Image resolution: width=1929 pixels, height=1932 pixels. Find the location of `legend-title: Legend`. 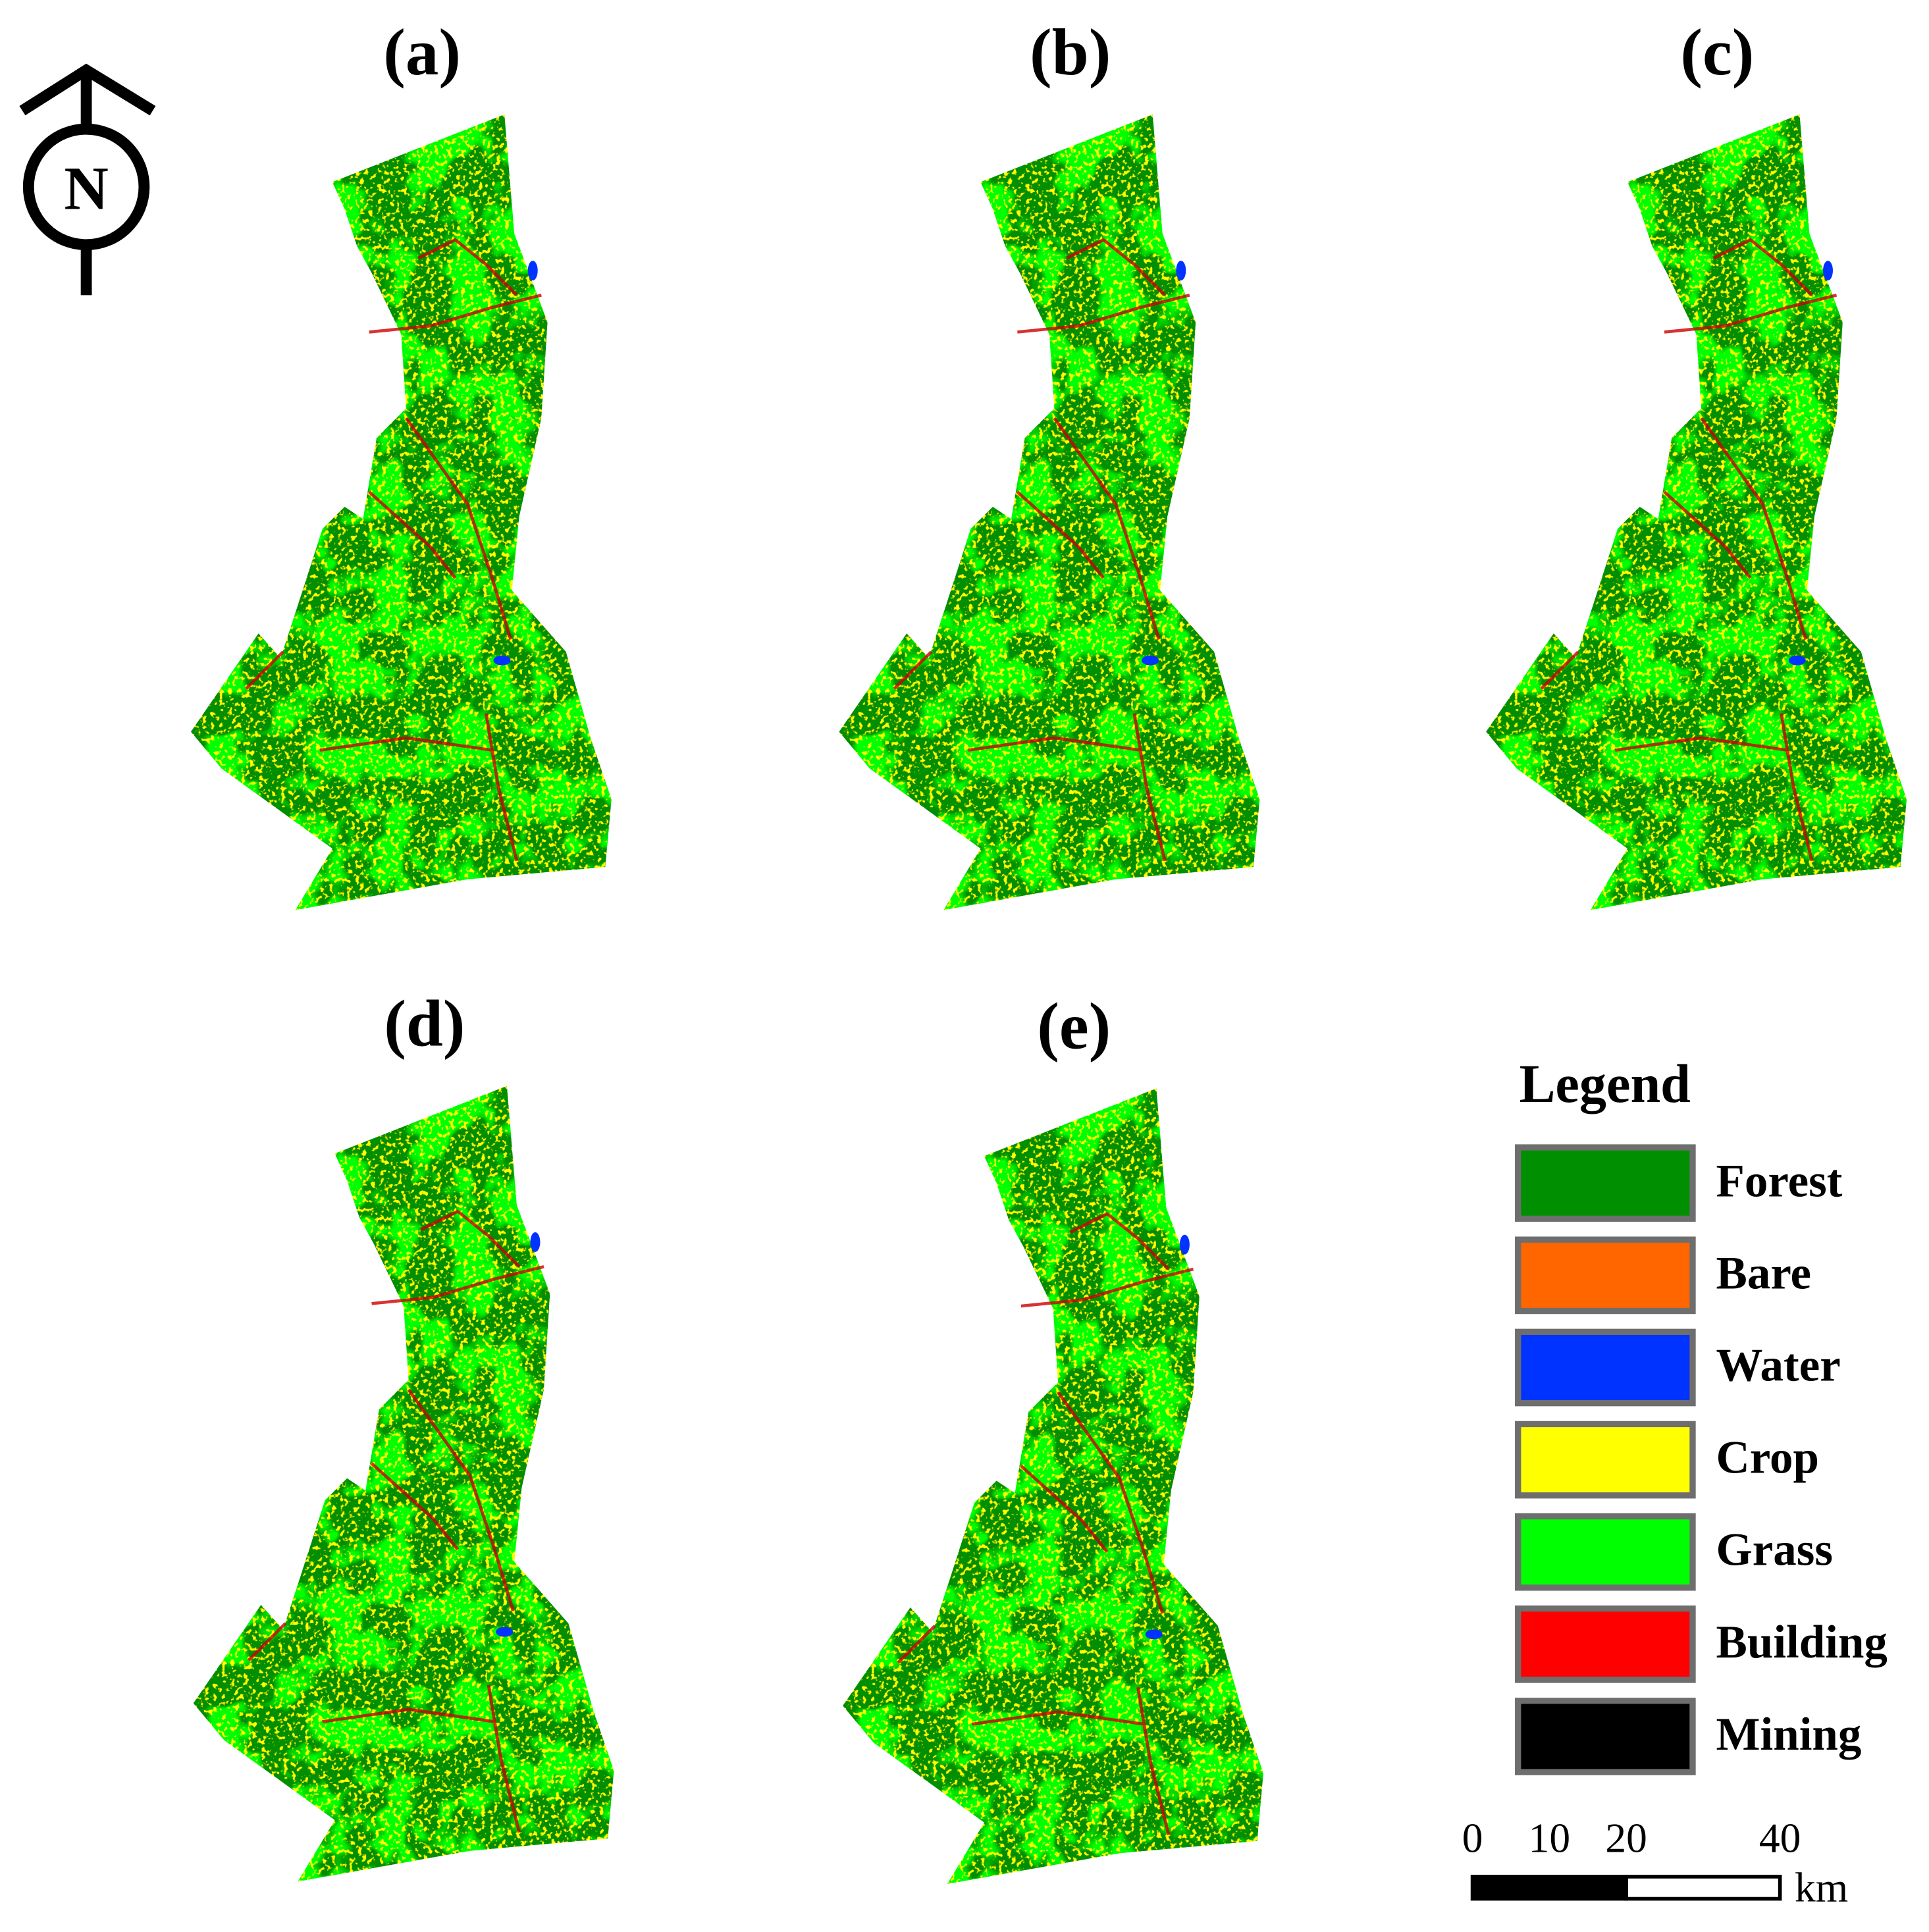

legend-title: Legend is located at coordinates (1605, 1084).